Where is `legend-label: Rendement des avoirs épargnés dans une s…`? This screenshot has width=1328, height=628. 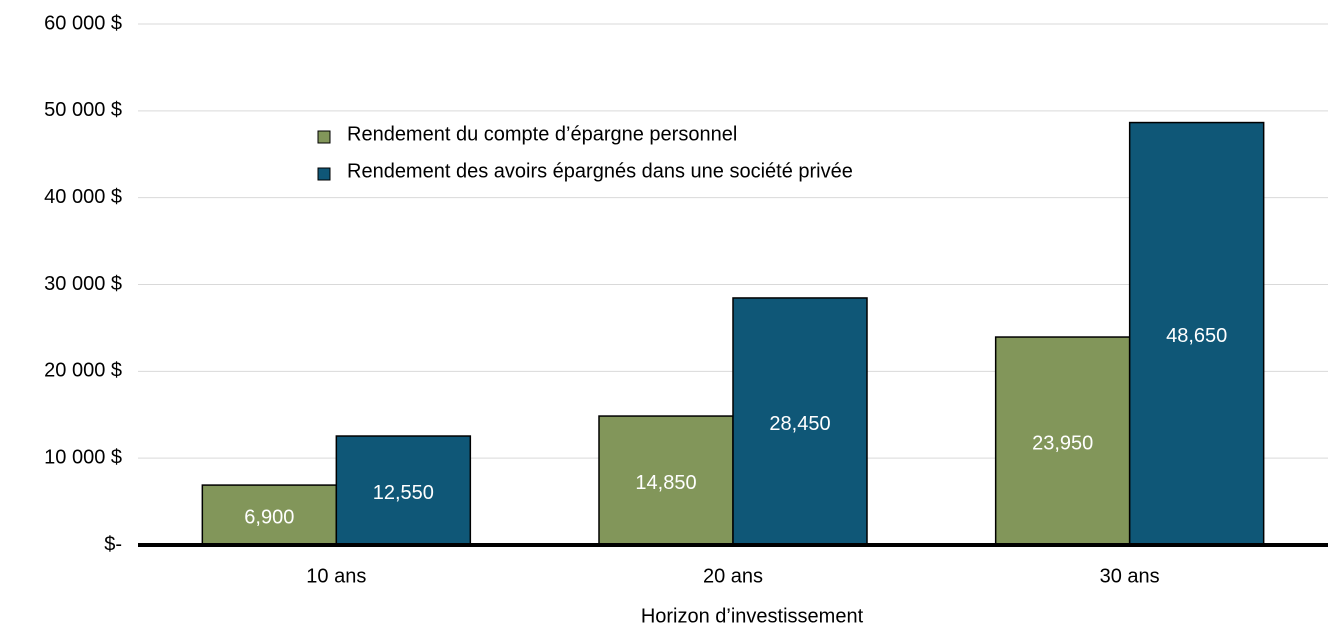 legend-label: Rendement des avoirs épargnés dans une s… is located at coordinates (600, 171).